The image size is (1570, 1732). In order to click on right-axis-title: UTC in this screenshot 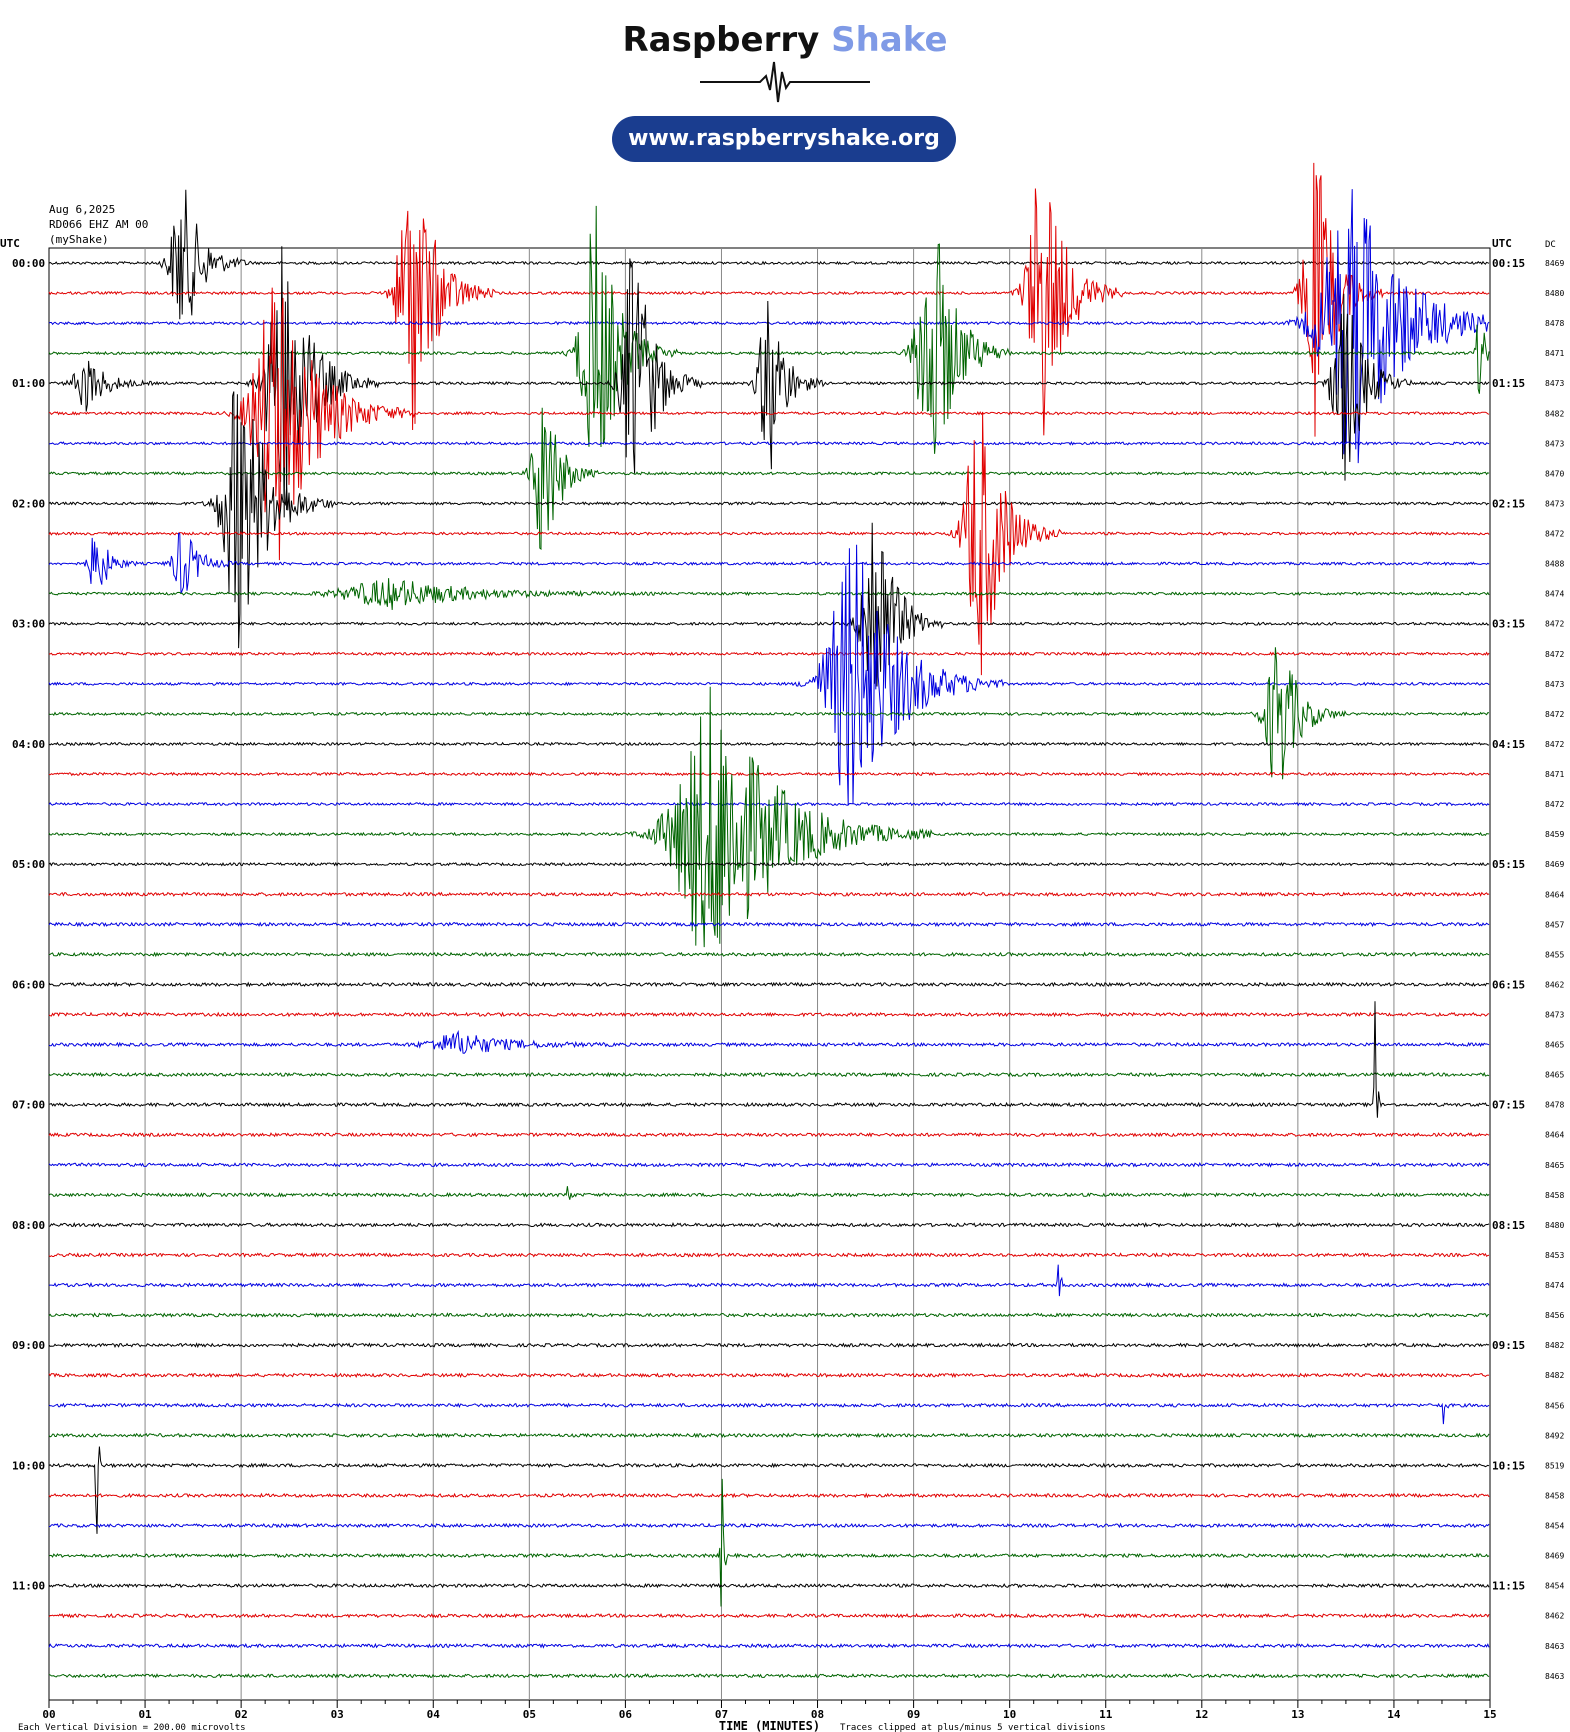, I will do `click(1502, 243)`.